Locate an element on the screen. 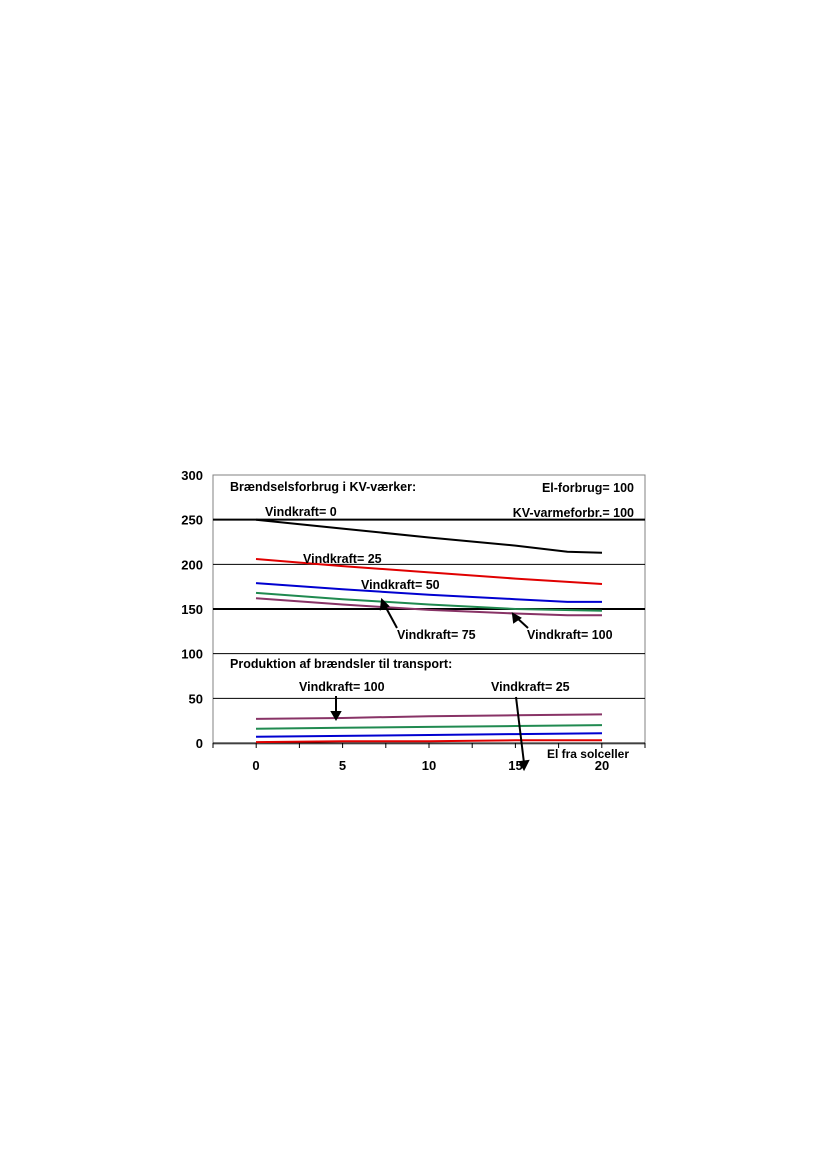  y-tick-label: 300 is located at coordinates (192, 475).